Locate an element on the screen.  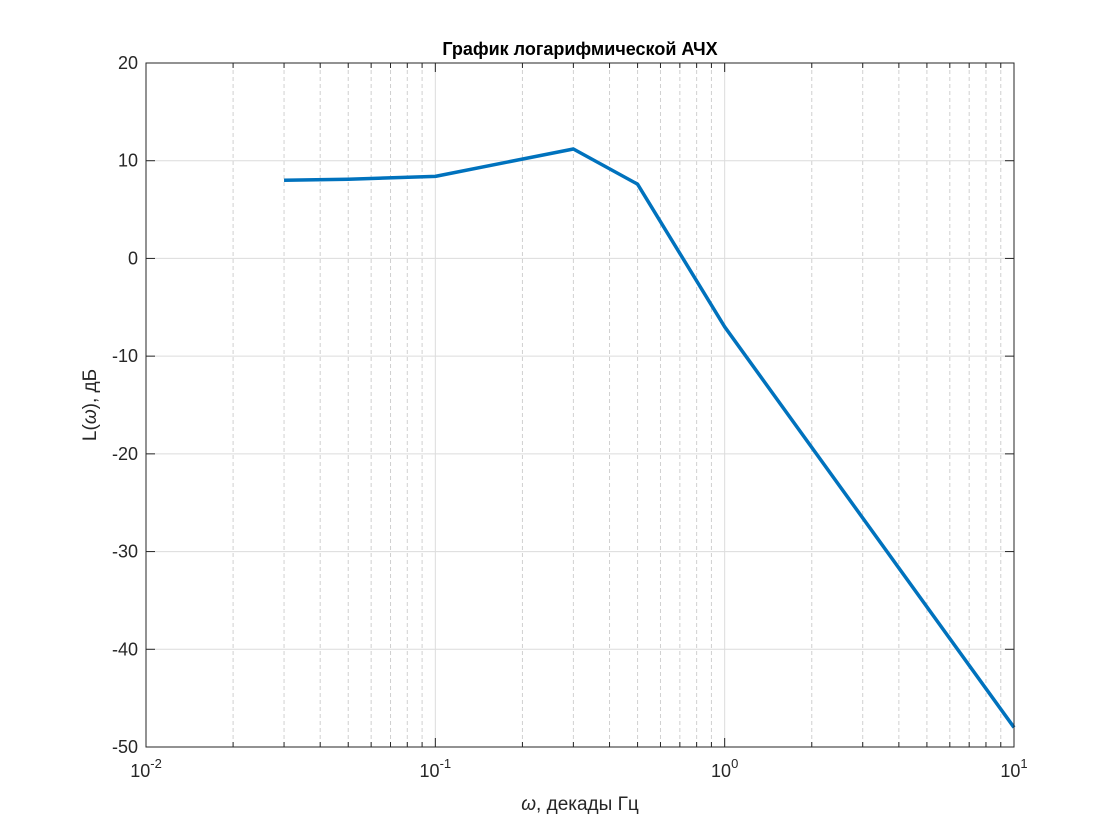
x-tick-label: 10¹ is located at coordinates (1013, 768).